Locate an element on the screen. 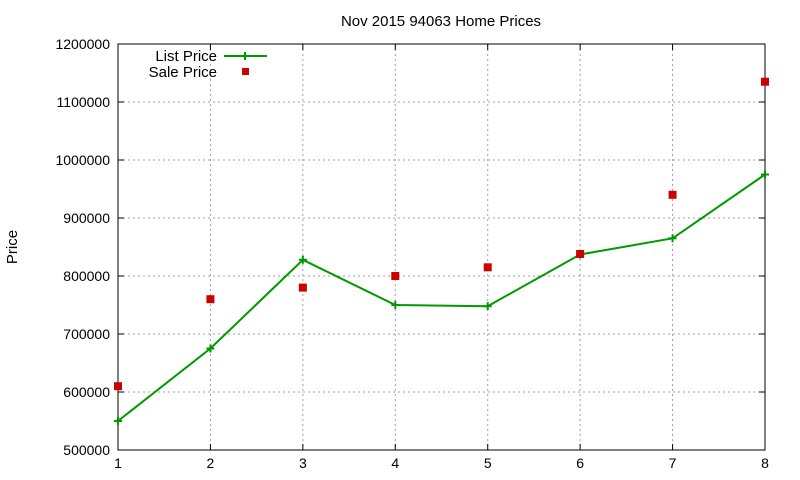  y-tick-label: 900000 is located at coordinates (86, 218).